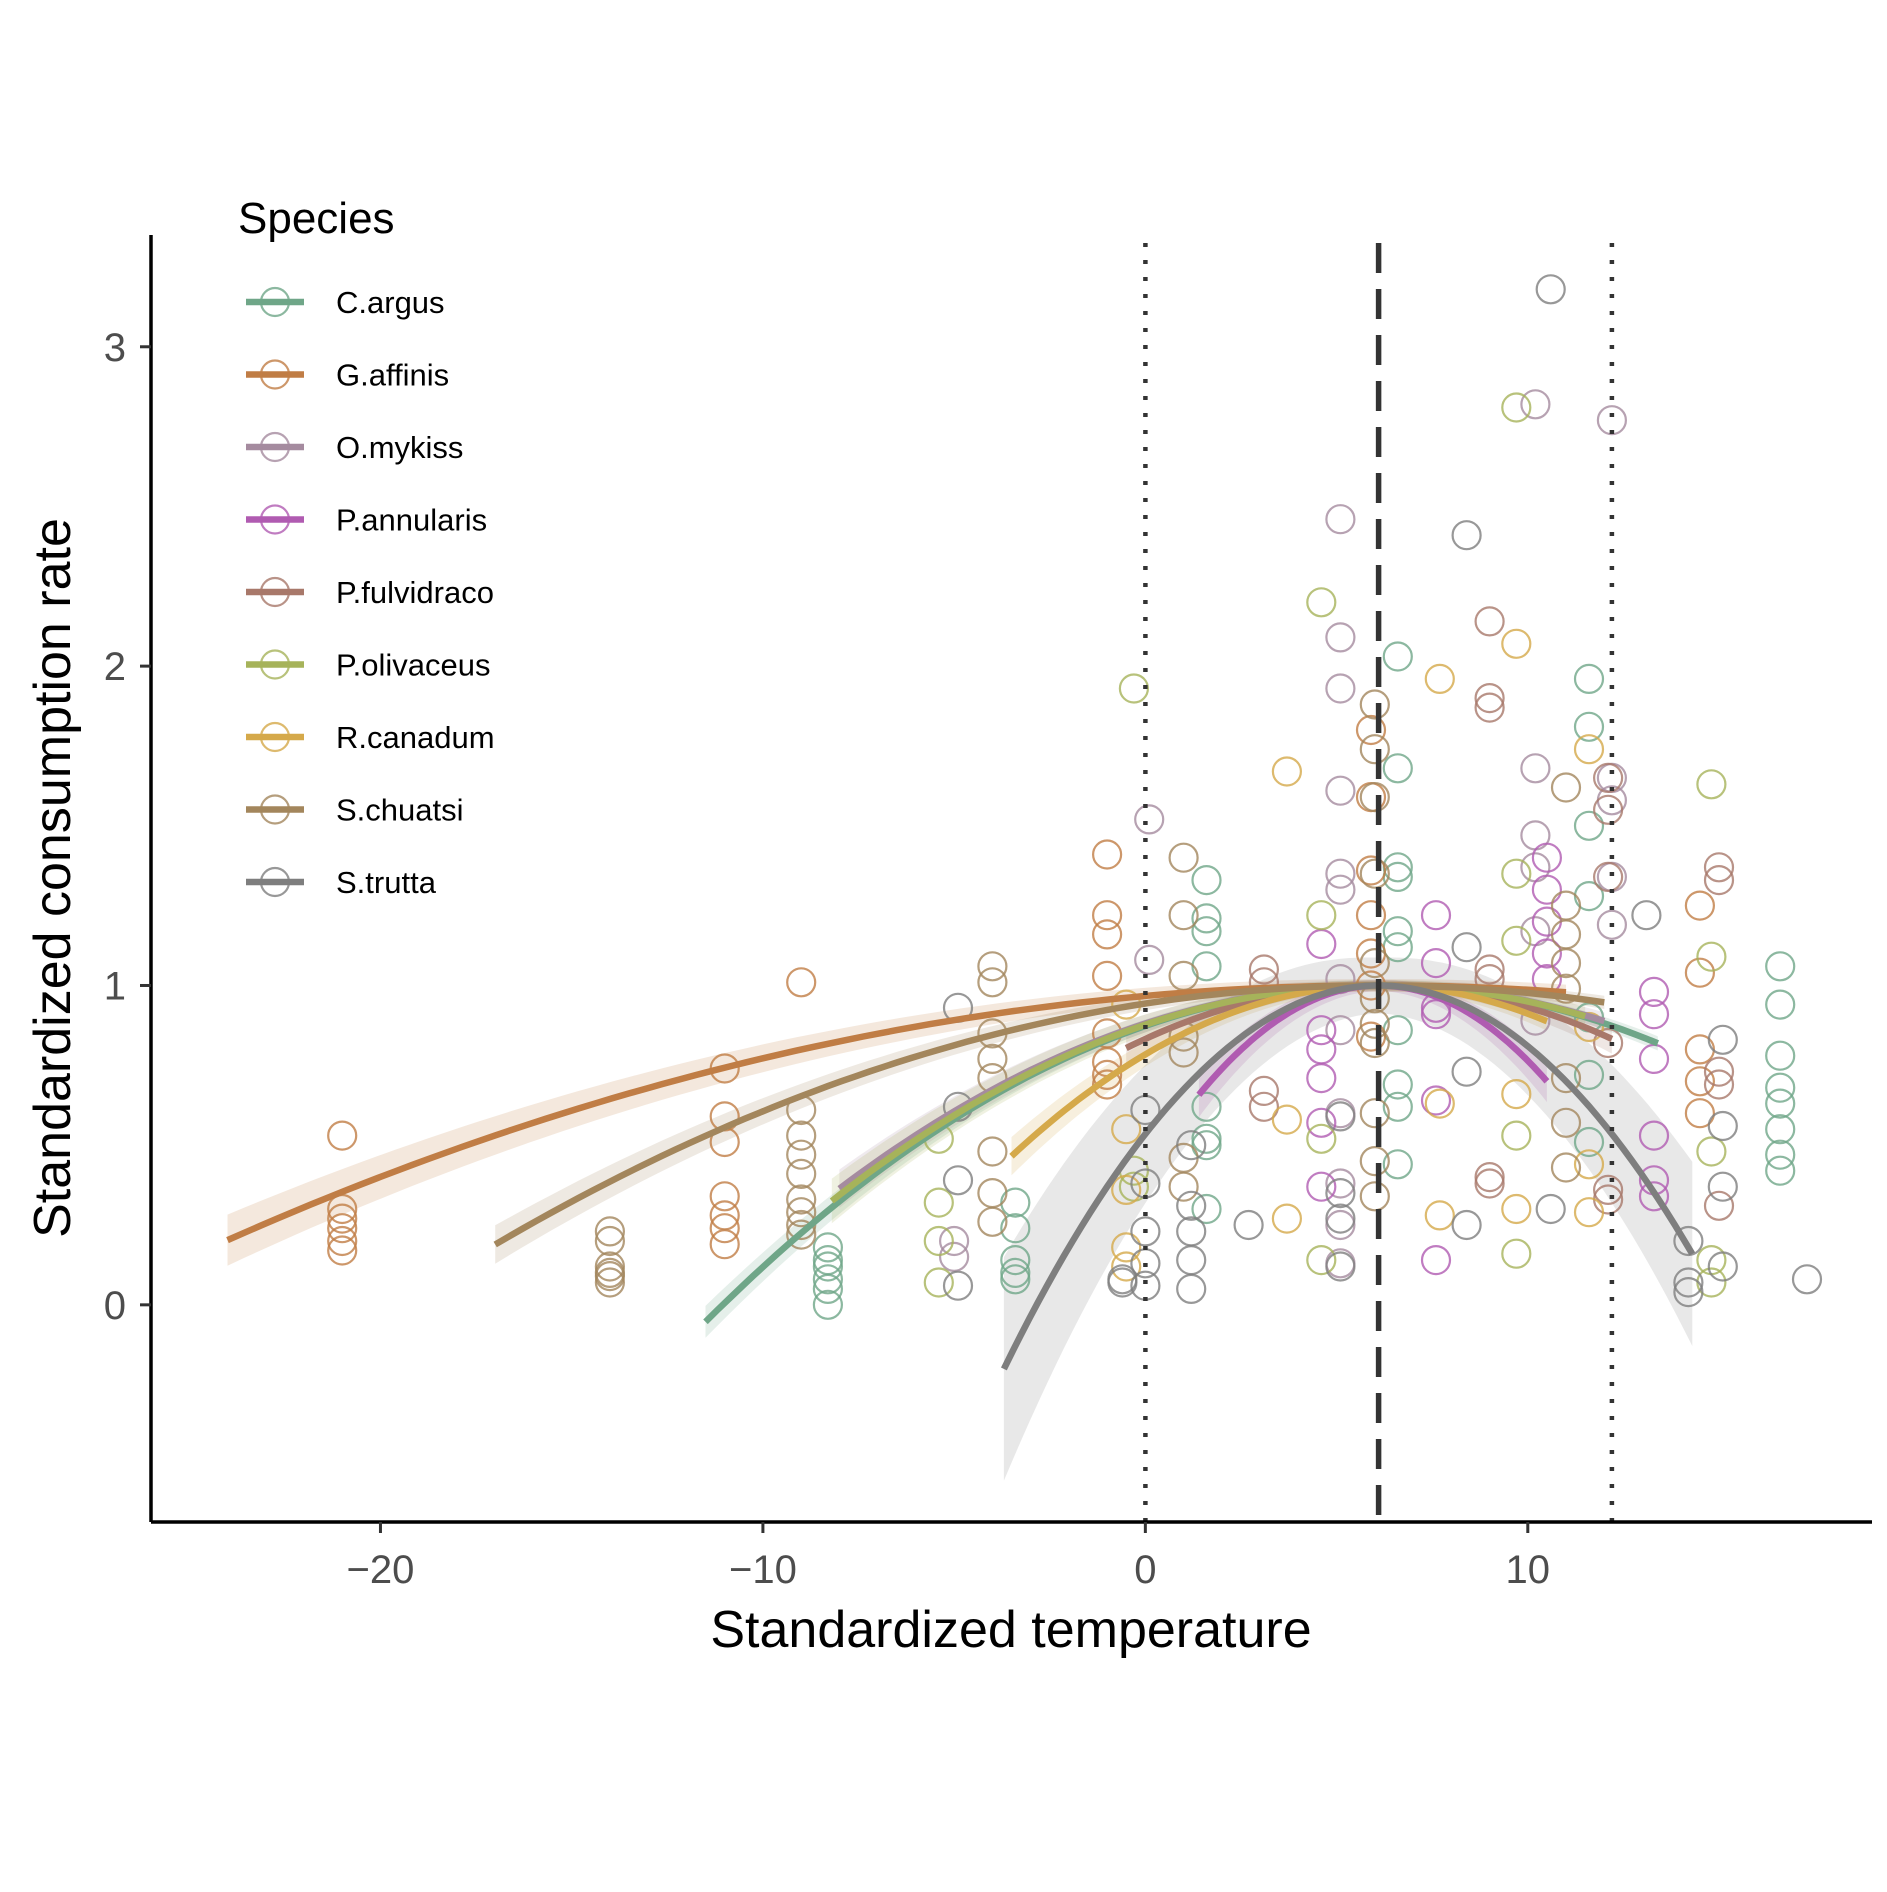 This screenshot has width=1887, height=1892. I want to click on x-tick-label: −20, so click(381, 1570).